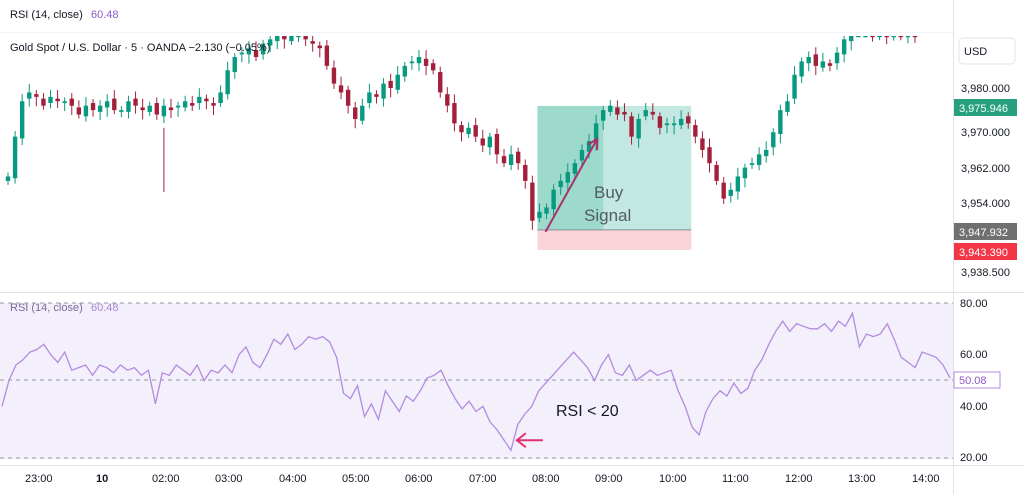  What do you see at coordinates (974, 304) in the screenshot?
I see `rsi-tick: 80.00` at bounding box center [974, 304].